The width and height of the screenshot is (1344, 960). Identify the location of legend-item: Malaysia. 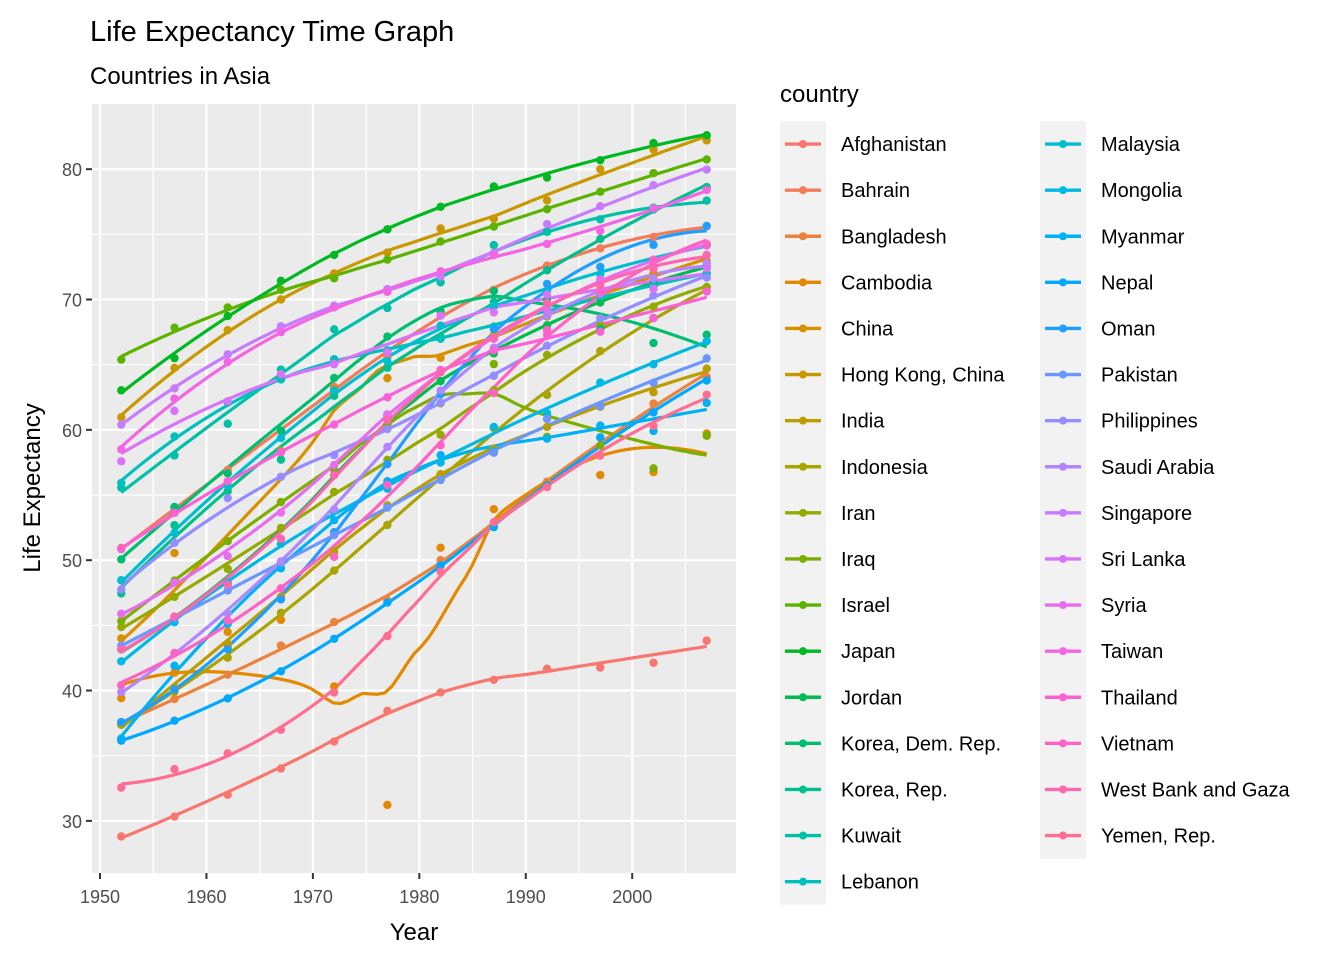
(1113, 145).